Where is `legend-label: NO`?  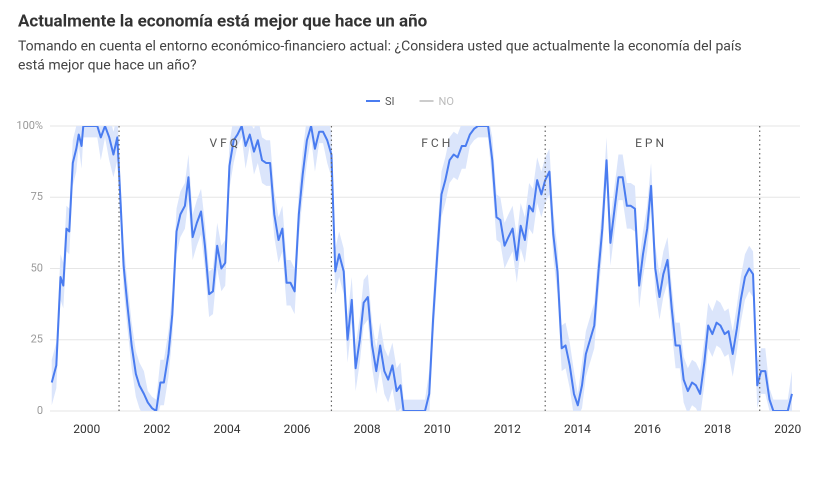
legend-label: NO is located at coordinates (446, 101).